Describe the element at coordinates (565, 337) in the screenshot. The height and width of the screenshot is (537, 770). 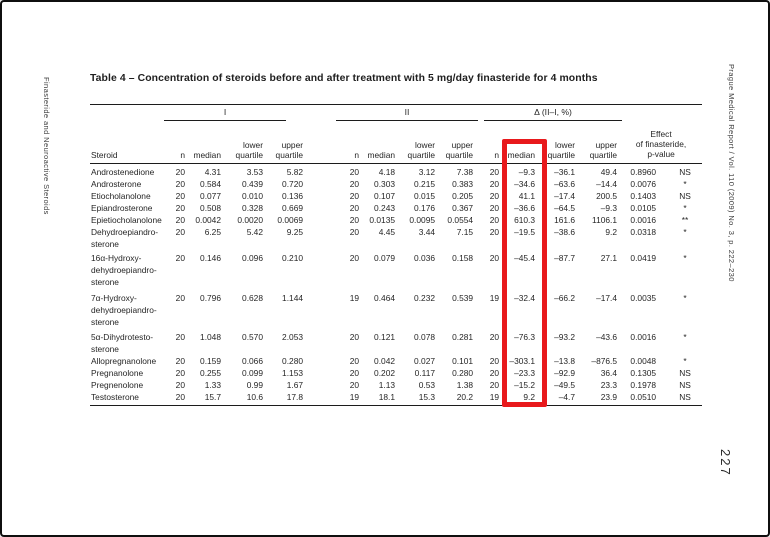
I see `value-delta-lower-quartile: –93.2` at that location.